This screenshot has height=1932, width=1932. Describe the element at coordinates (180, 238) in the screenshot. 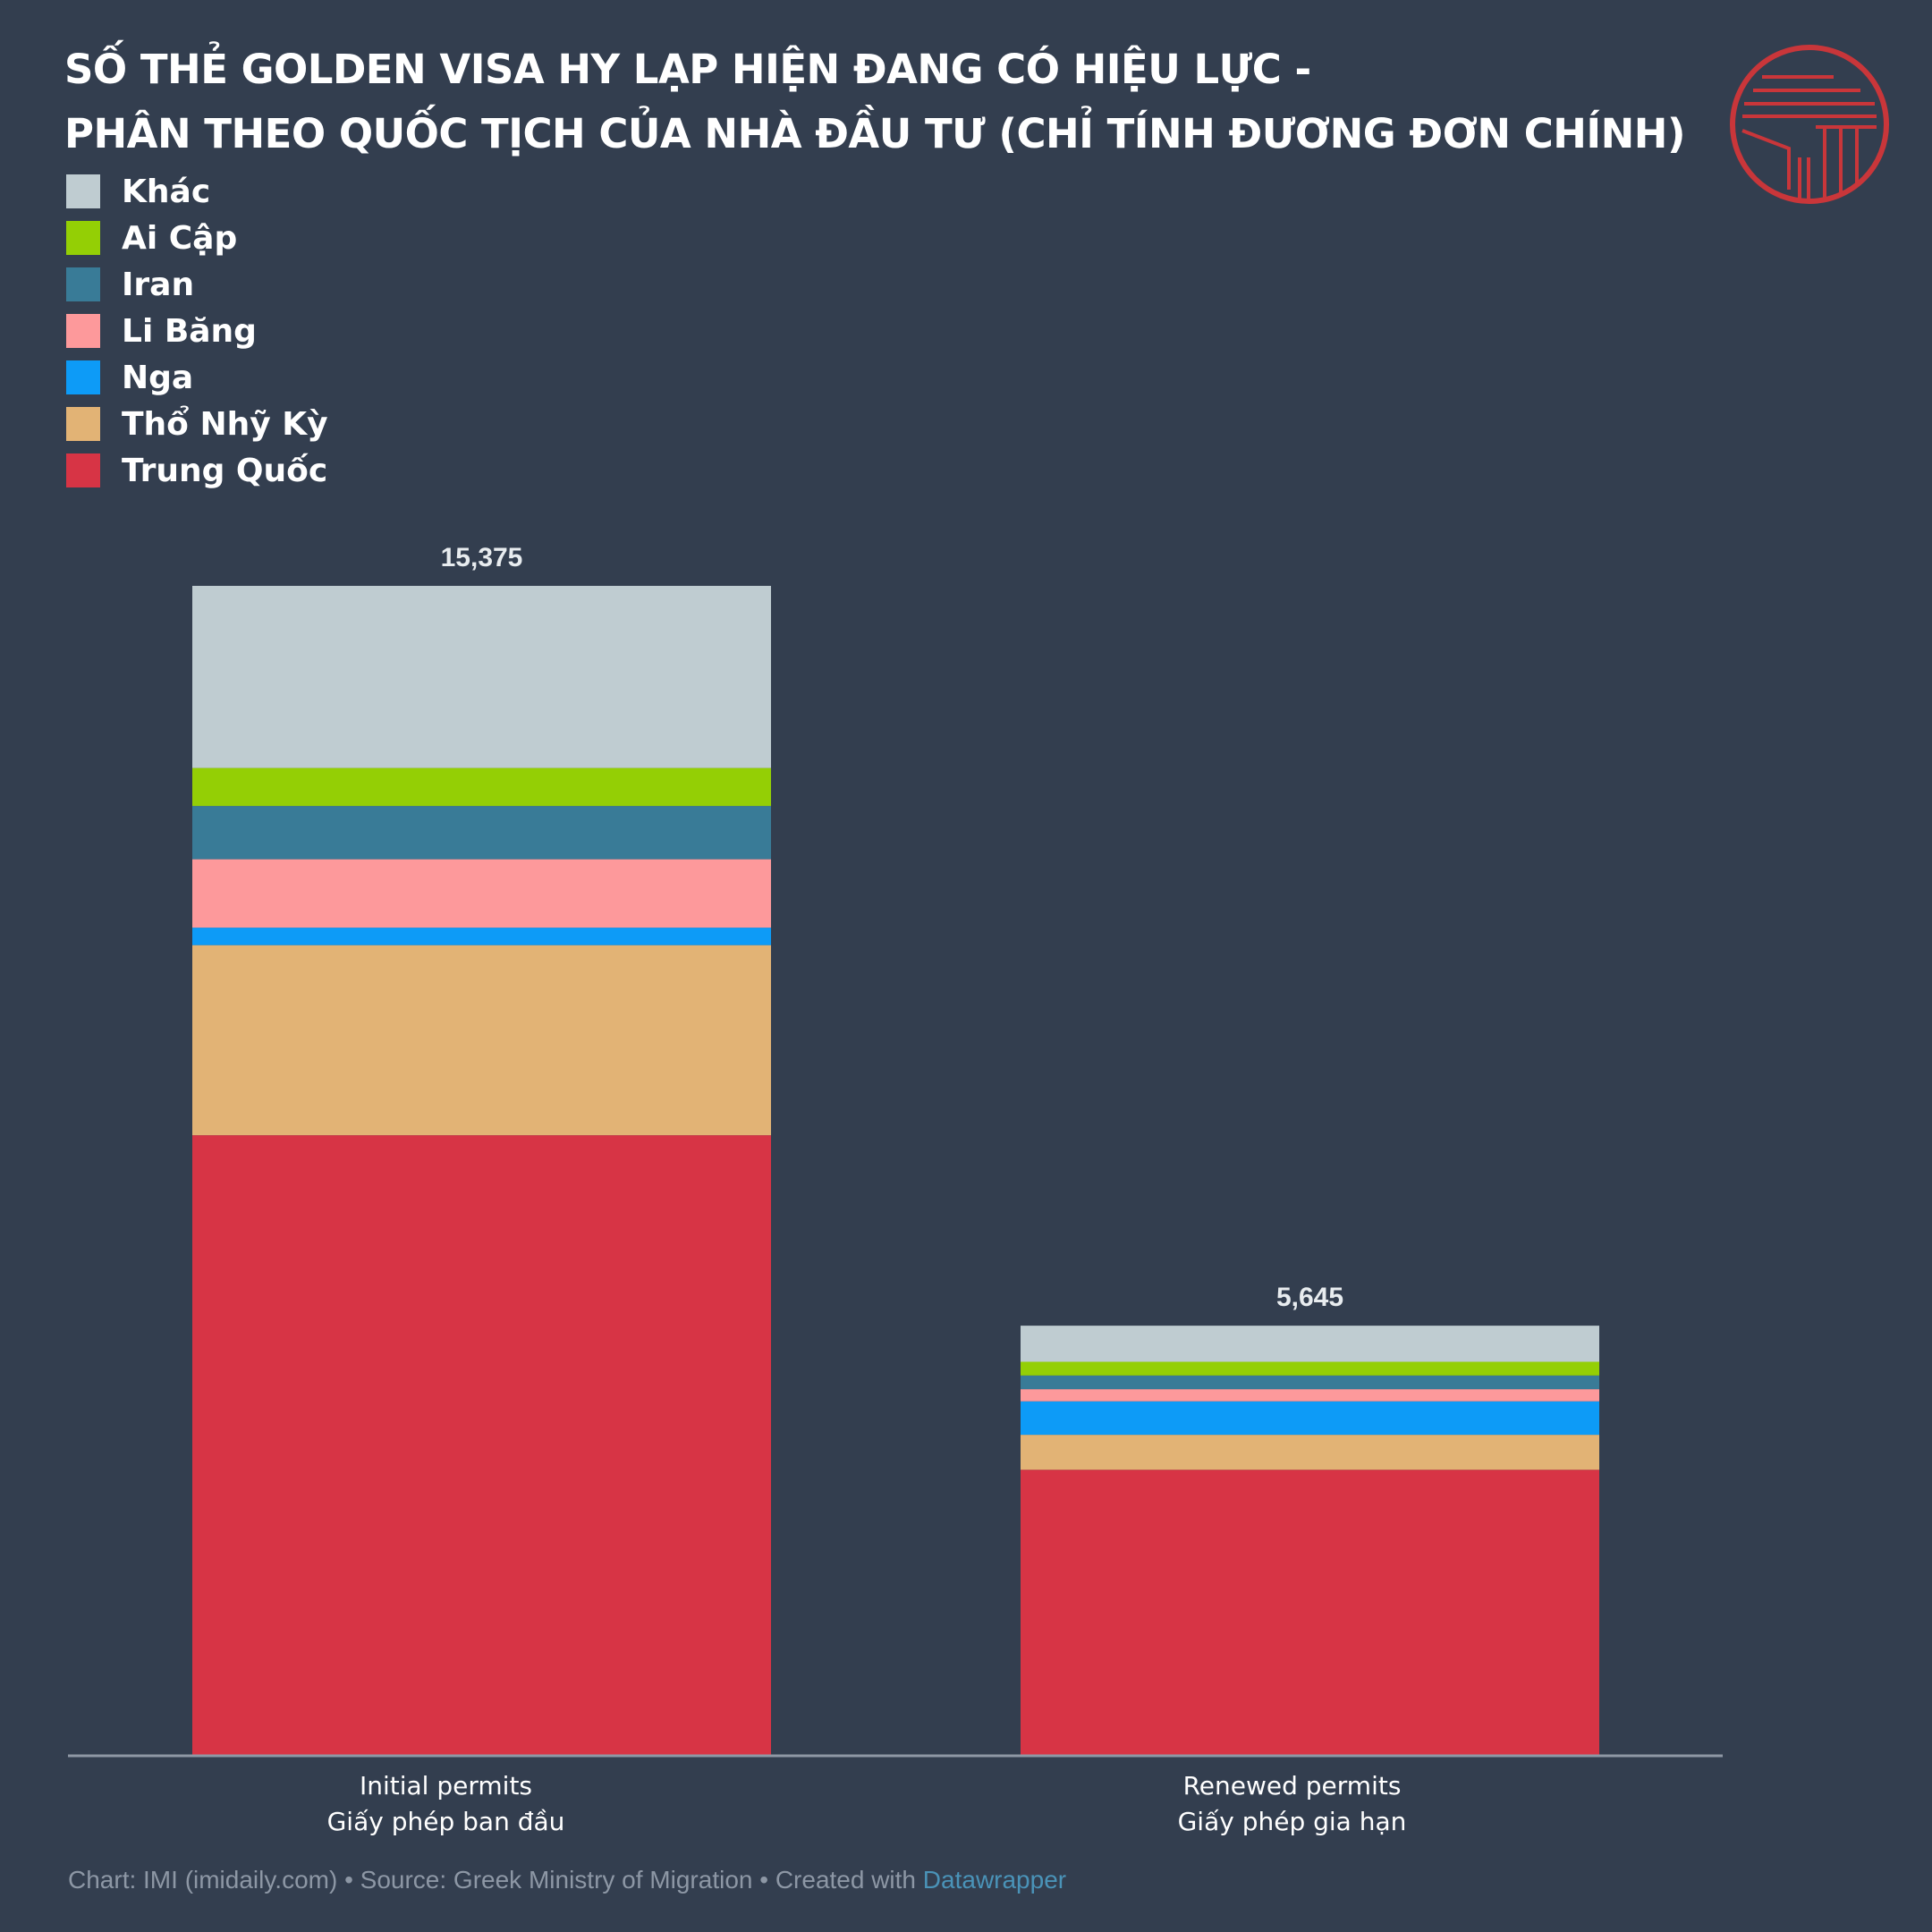

I see `legend-label: Ai Cập` at that location.